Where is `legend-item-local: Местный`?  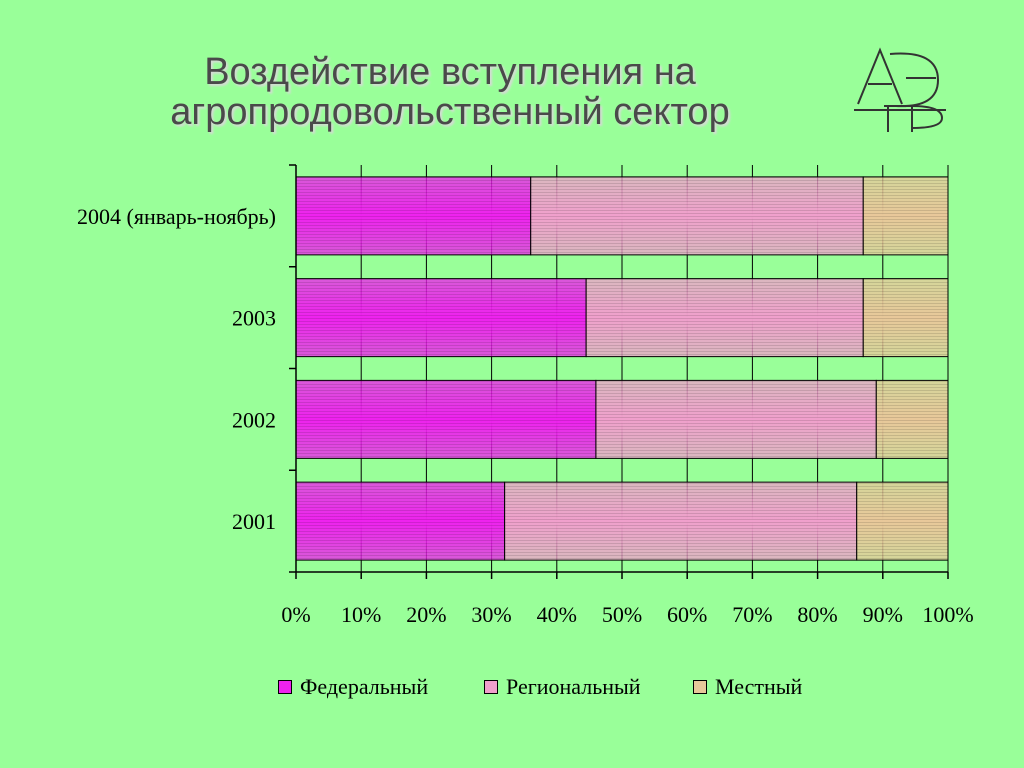 legend-item-local: Местный is located at coordinates (747, 687).